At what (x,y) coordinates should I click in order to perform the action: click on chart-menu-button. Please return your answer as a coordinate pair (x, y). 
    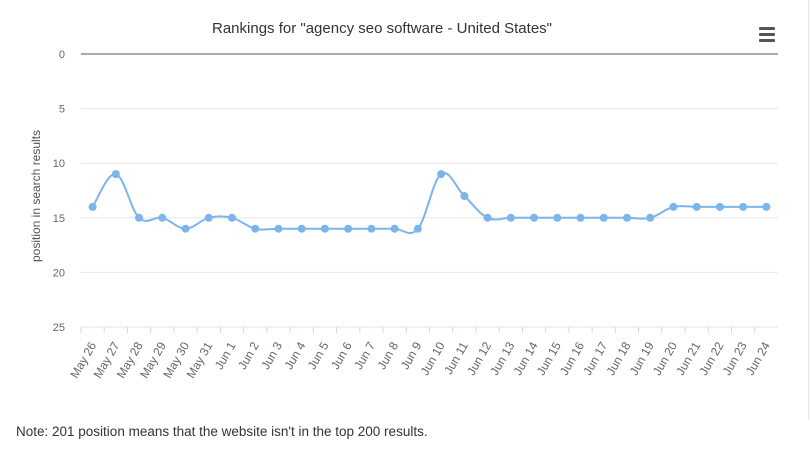
    Looking at the image, I should click on (767, 34).